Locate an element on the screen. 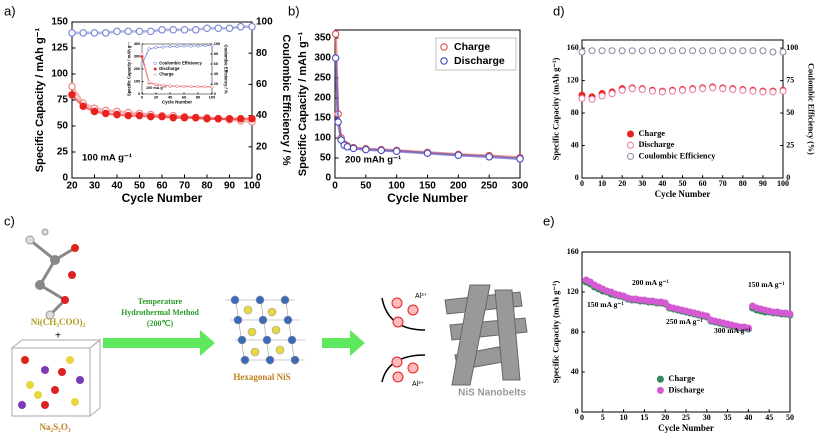 This screenshot has width=815, height=436. x-tick-label: 0 is located at coordinates (142, 96).